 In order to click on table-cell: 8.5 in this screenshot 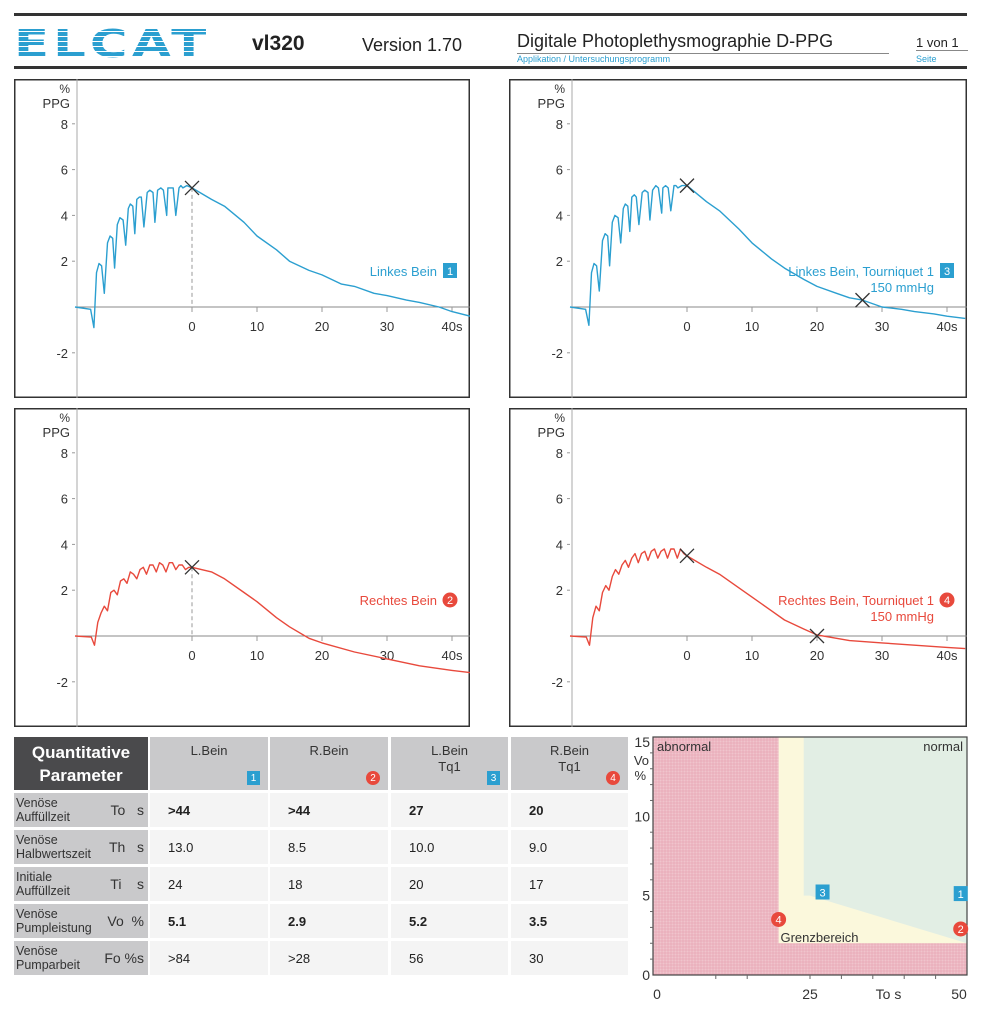, I will do `click(329, 847)`.